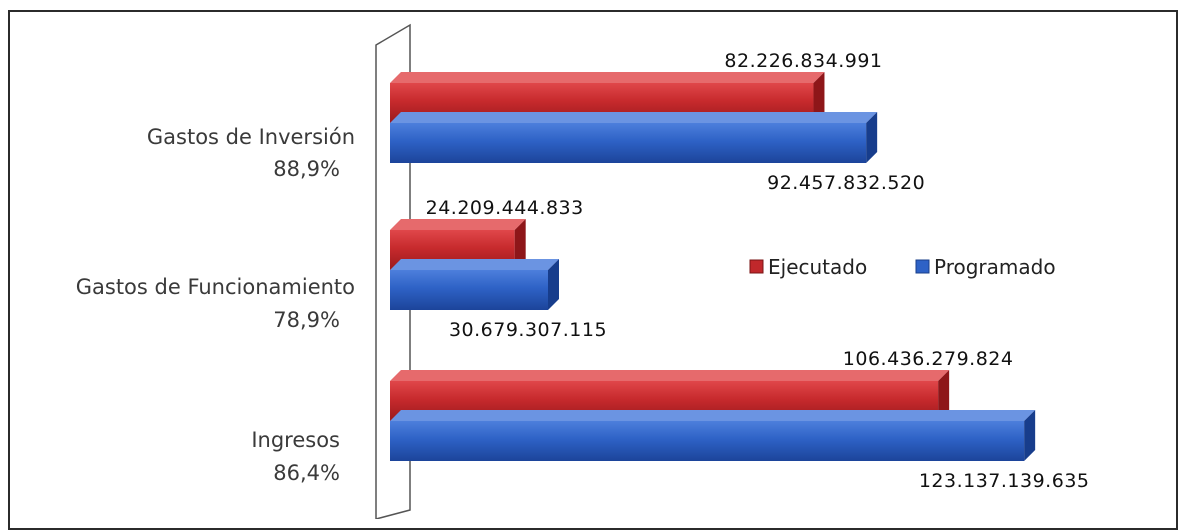 This screenshot has height=530, width=1195. What do you see at coordinates (995, 267) in the screenshot?
I see `legend-label-programado: Programado` at bounding box center [995, 267].